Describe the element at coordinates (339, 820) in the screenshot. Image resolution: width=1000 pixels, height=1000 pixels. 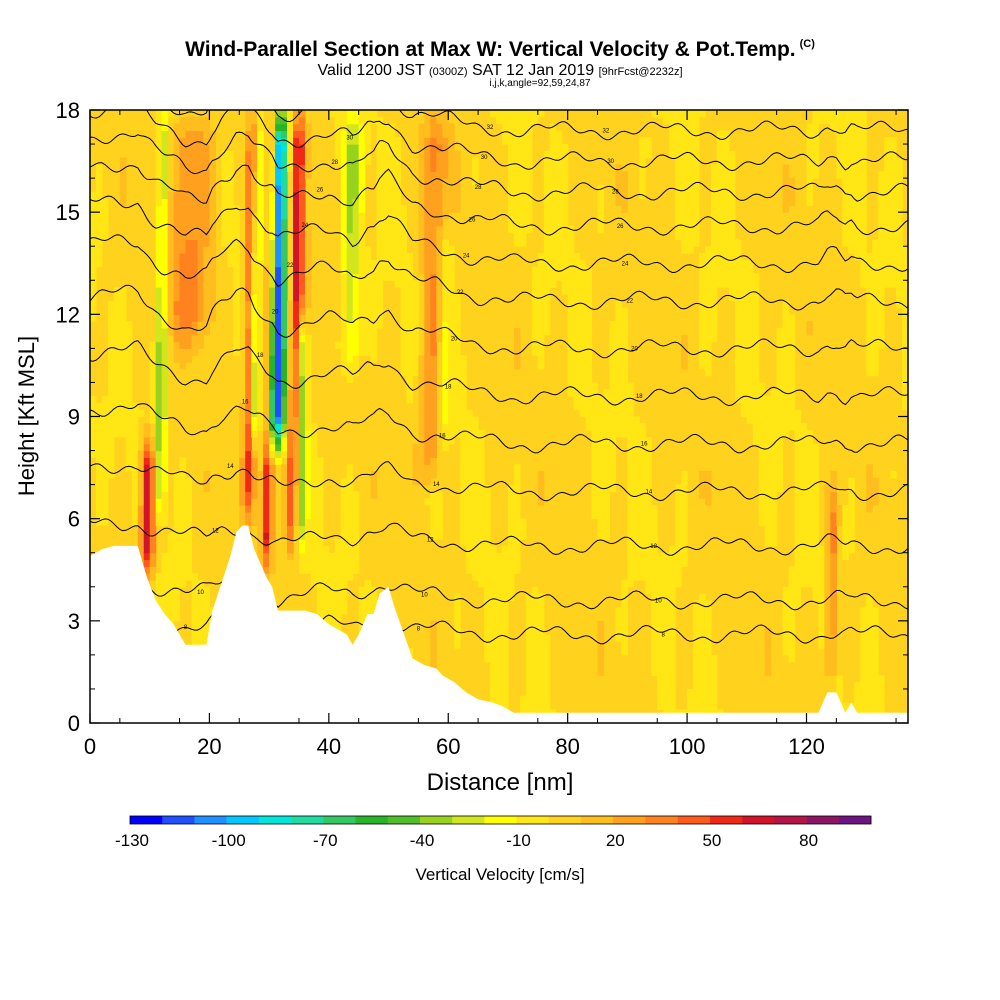
I see `colorbar-swatch` at that location.